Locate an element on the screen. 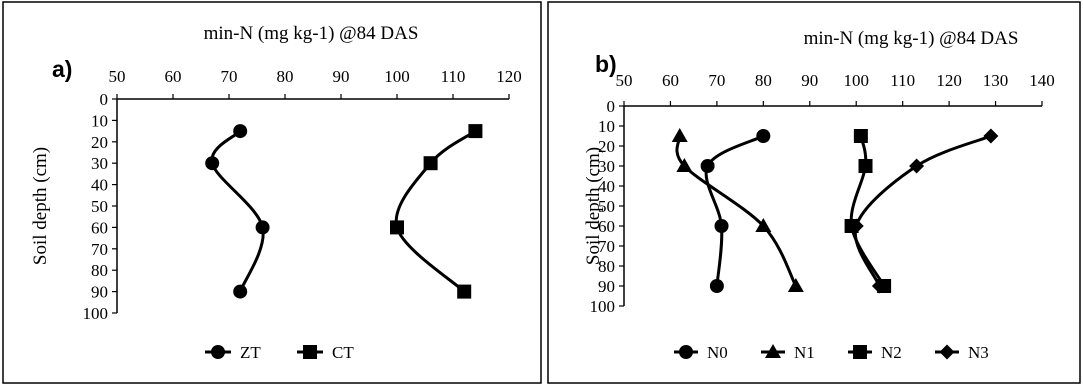 The height and width of the screenshot is (385, 1083). chart-a-title: min-N (mg kg-1) @84 DAS is located at coordinates (311, 33).